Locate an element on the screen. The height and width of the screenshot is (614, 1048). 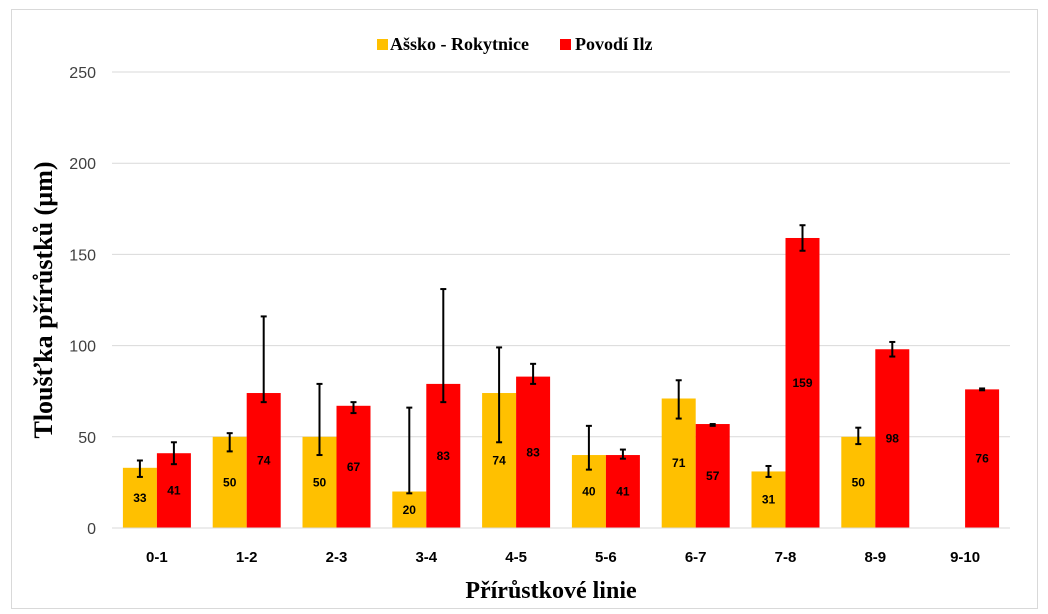
x-tick-label: 7-8 is located at coordinates (786, 557).